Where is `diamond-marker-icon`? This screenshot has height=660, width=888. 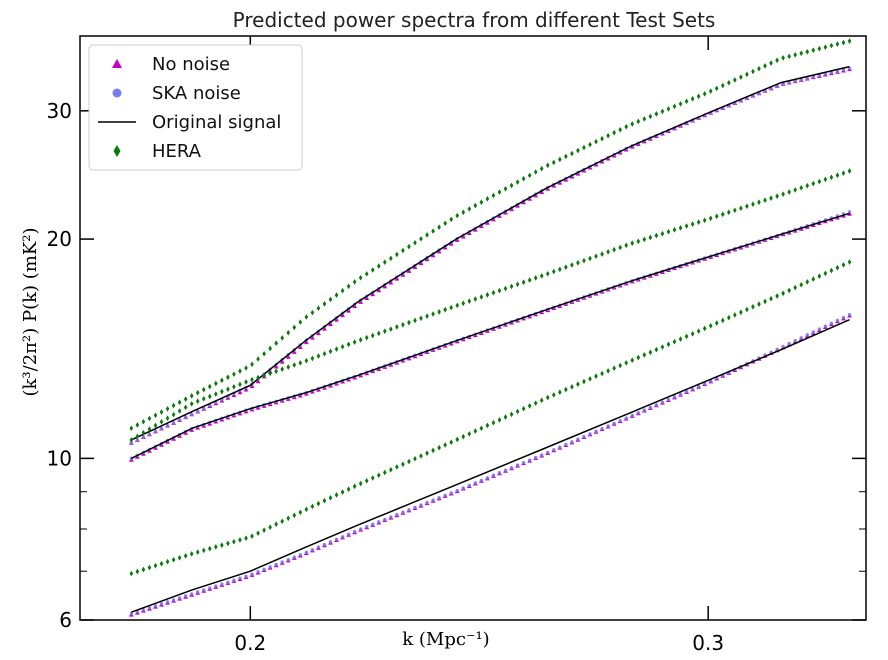
diamond-marker-icon is located at coordinates (117, 151).